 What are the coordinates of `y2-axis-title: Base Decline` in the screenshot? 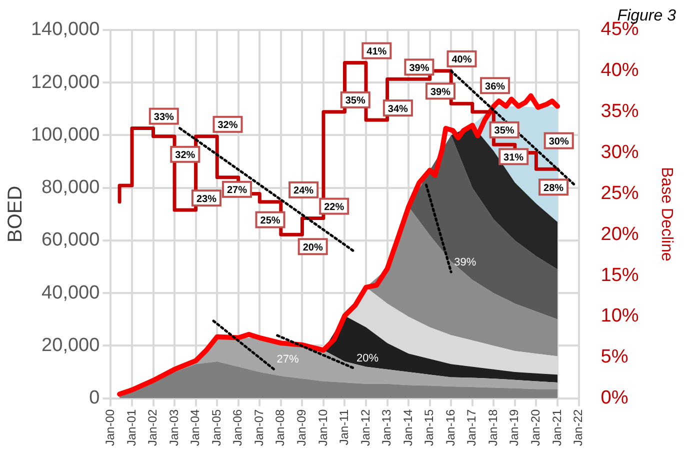 It's located at (666, 214).